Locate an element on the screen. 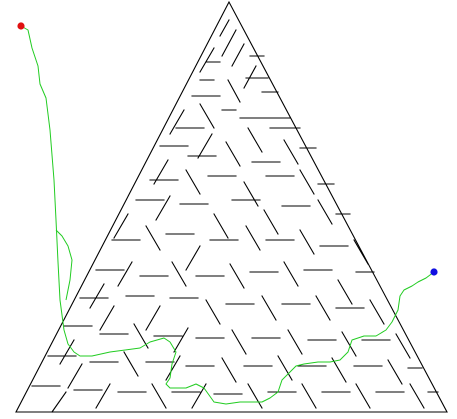 The image size is (457, 419). solution-path-branch is located at coordinates (64, 265).